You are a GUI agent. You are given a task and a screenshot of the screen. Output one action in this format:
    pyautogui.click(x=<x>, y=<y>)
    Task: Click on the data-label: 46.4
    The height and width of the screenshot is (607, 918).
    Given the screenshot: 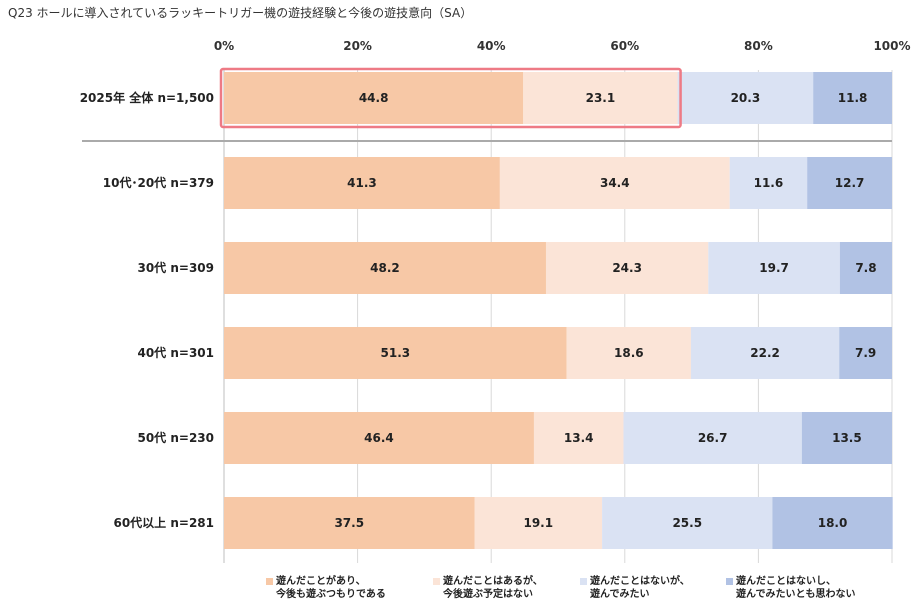 What is the action you would take?
    pyautogui.click(x=379, y=438)
    